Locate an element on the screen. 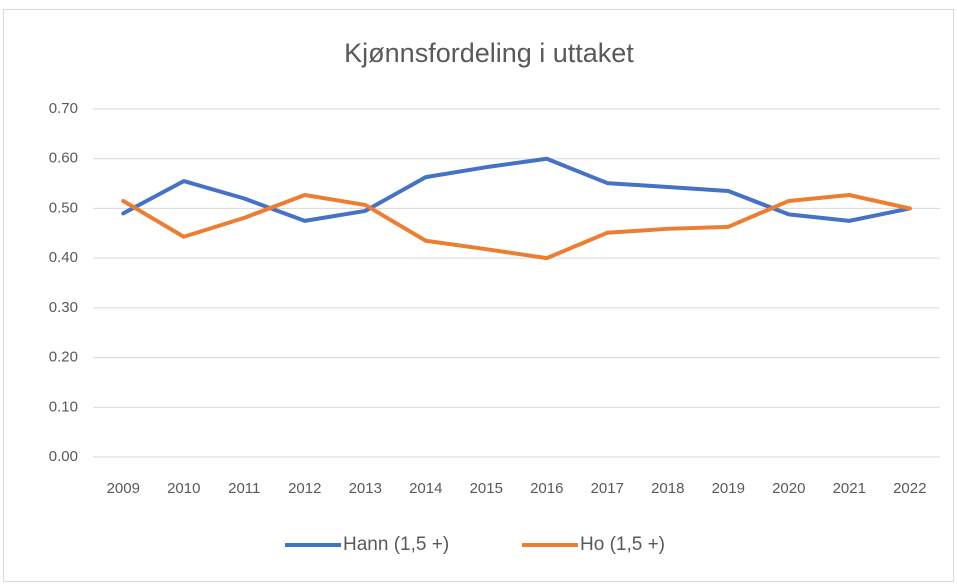 This screenshot has height=585, width=957. x-tick-label: 2009 is located at coordinates (123, 488).